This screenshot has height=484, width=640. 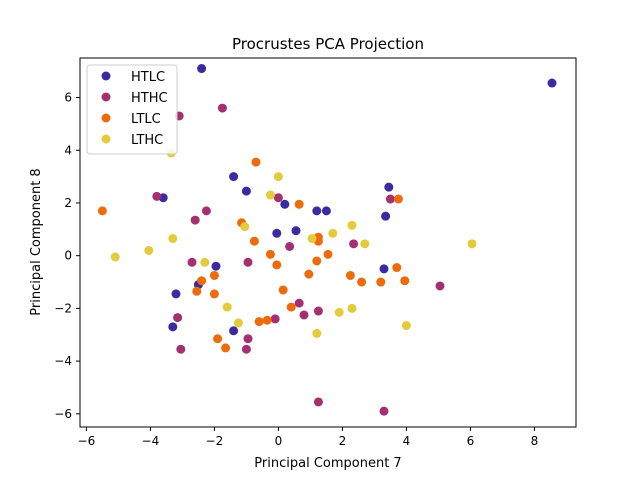 I want to click on x-axis: −6 −4 −2 0 2 4 6 8, so click(x=308, y=437).